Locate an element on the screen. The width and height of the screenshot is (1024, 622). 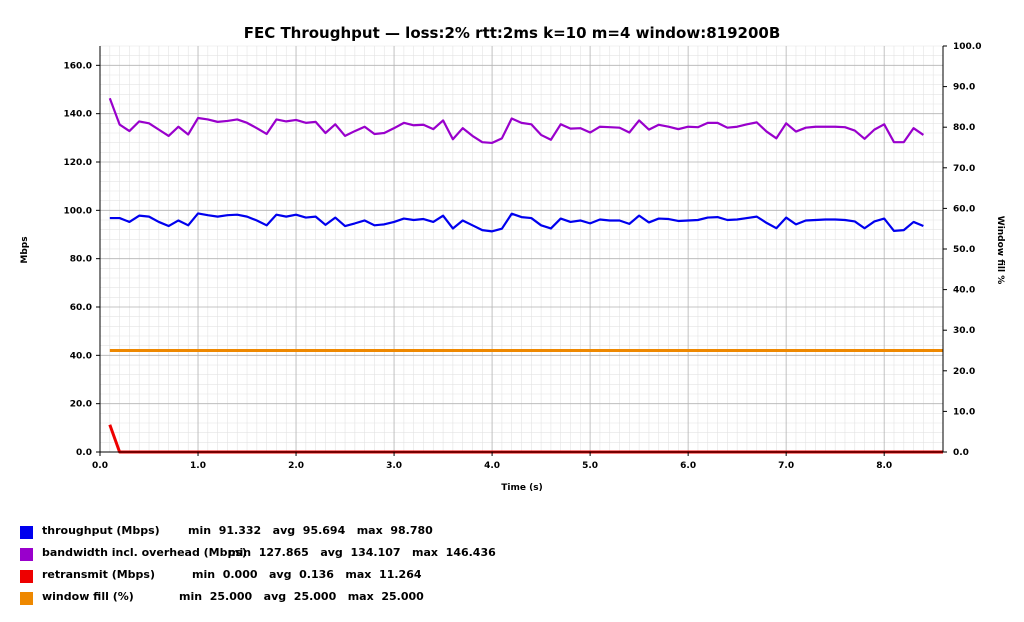
legend-stats: min 91.332 avg 95.694 max 98.780 is located at coordinates (310, 530).